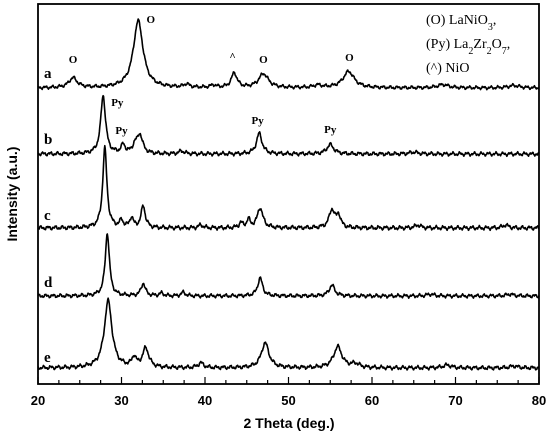 The image size is (550, 436). Describe the element at coordinates (288, 392) in the screenshot. I see `x-axis: 20 30 40 50 60 70 80` at that location.